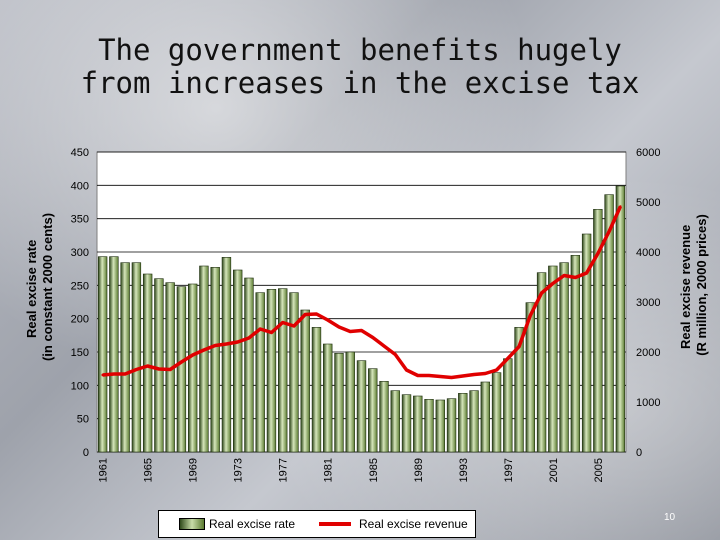 The width and height of the screenshot is (720, 540). Describe the element at coordinates (192, 355) in the screenshot. I see `revenue-point-1969` at that location.